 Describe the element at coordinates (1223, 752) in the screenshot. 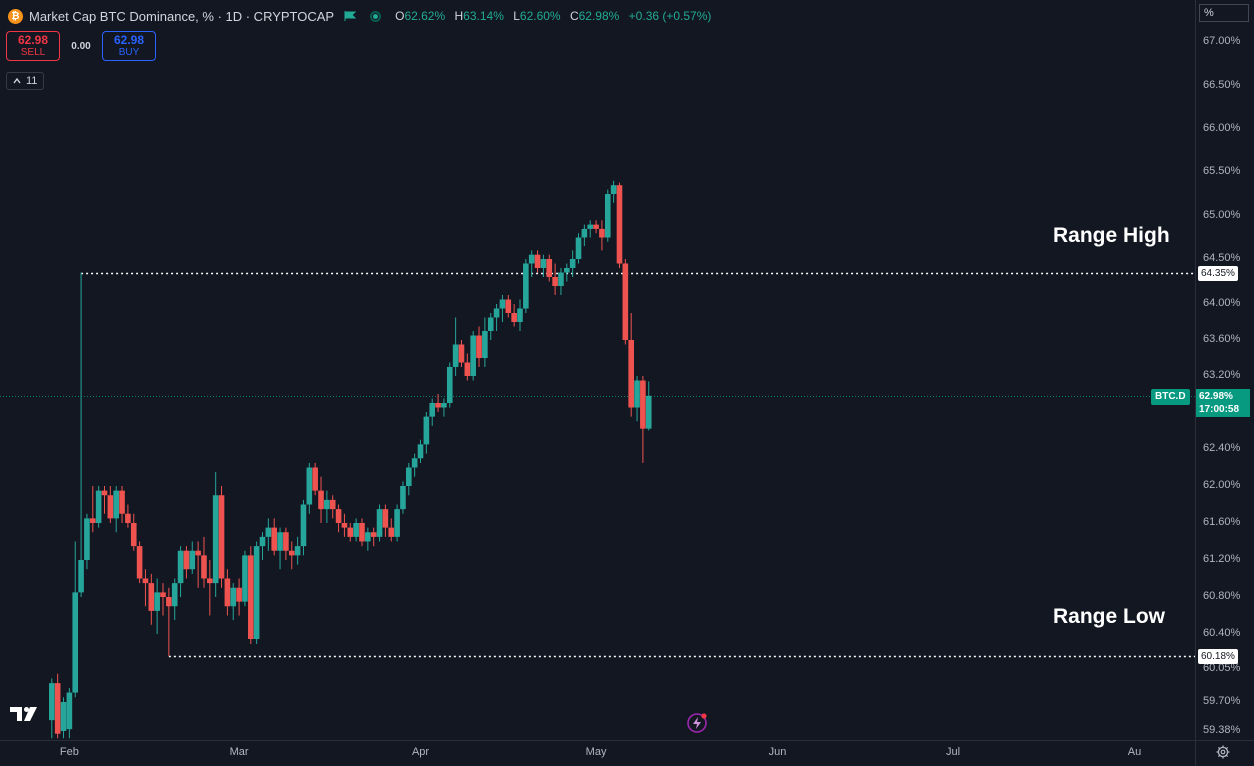

I see `gear-icon` at that location.